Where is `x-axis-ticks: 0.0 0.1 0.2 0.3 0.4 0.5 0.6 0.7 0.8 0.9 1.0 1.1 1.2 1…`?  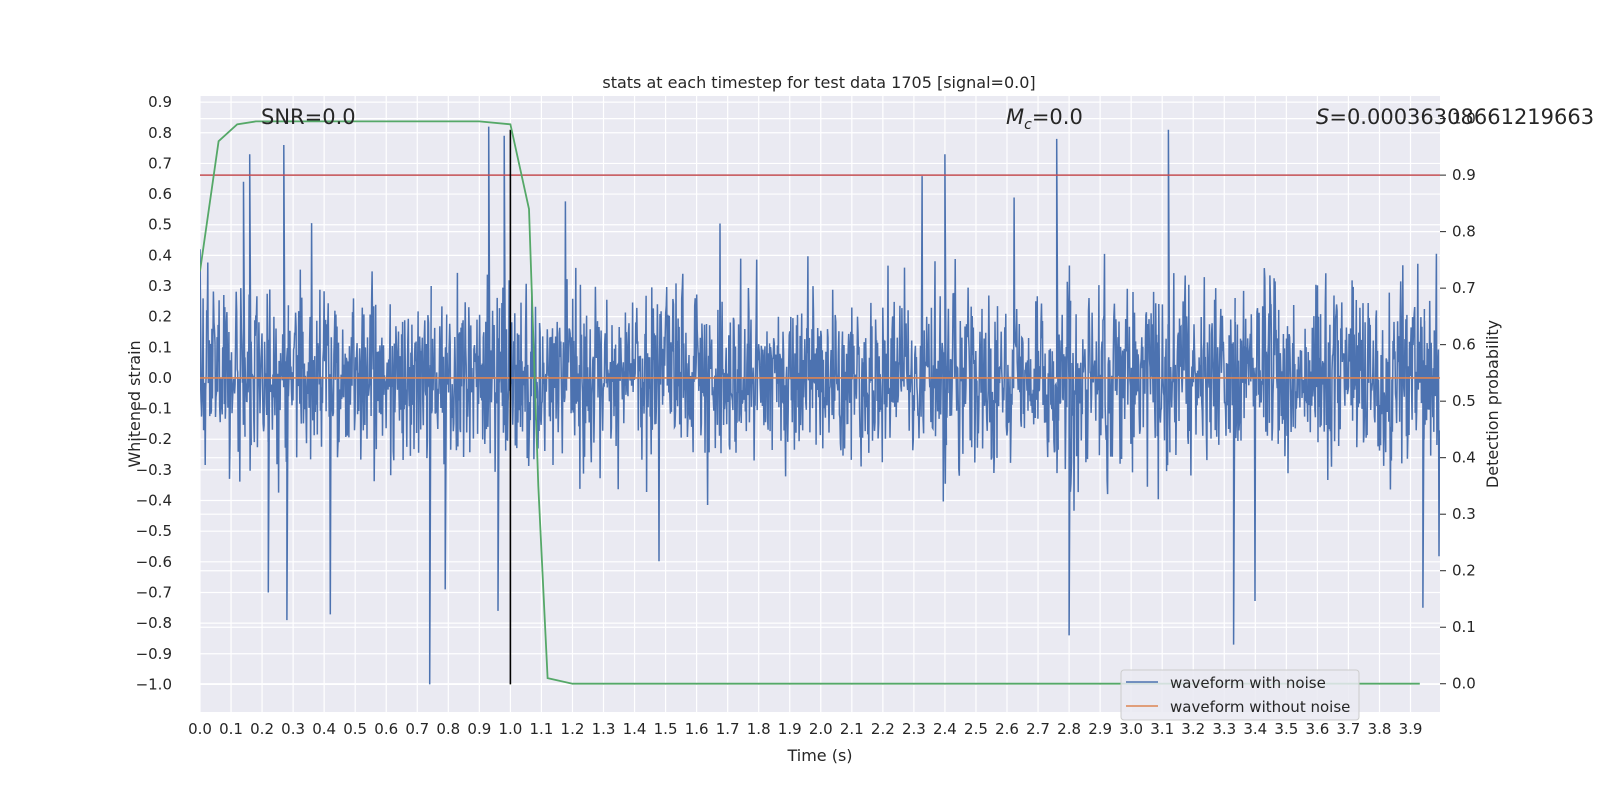 x-axis-ticks: 0.0 0.1 0.2 0.3 0.4 0.5 0.6 0.7 0.8 0.9 1.0 1.1 1.2 1… is located at coordinates (805, 729).